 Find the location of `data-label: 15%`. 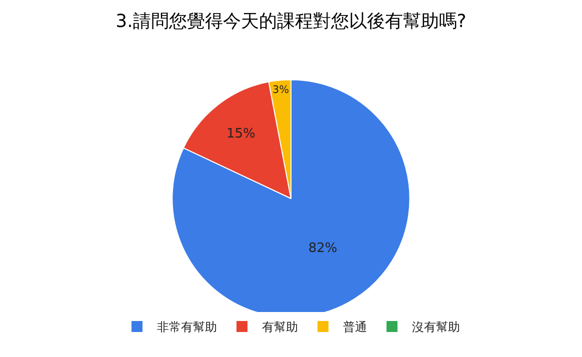

data-label: 15% is located at coordinates (241, 134).